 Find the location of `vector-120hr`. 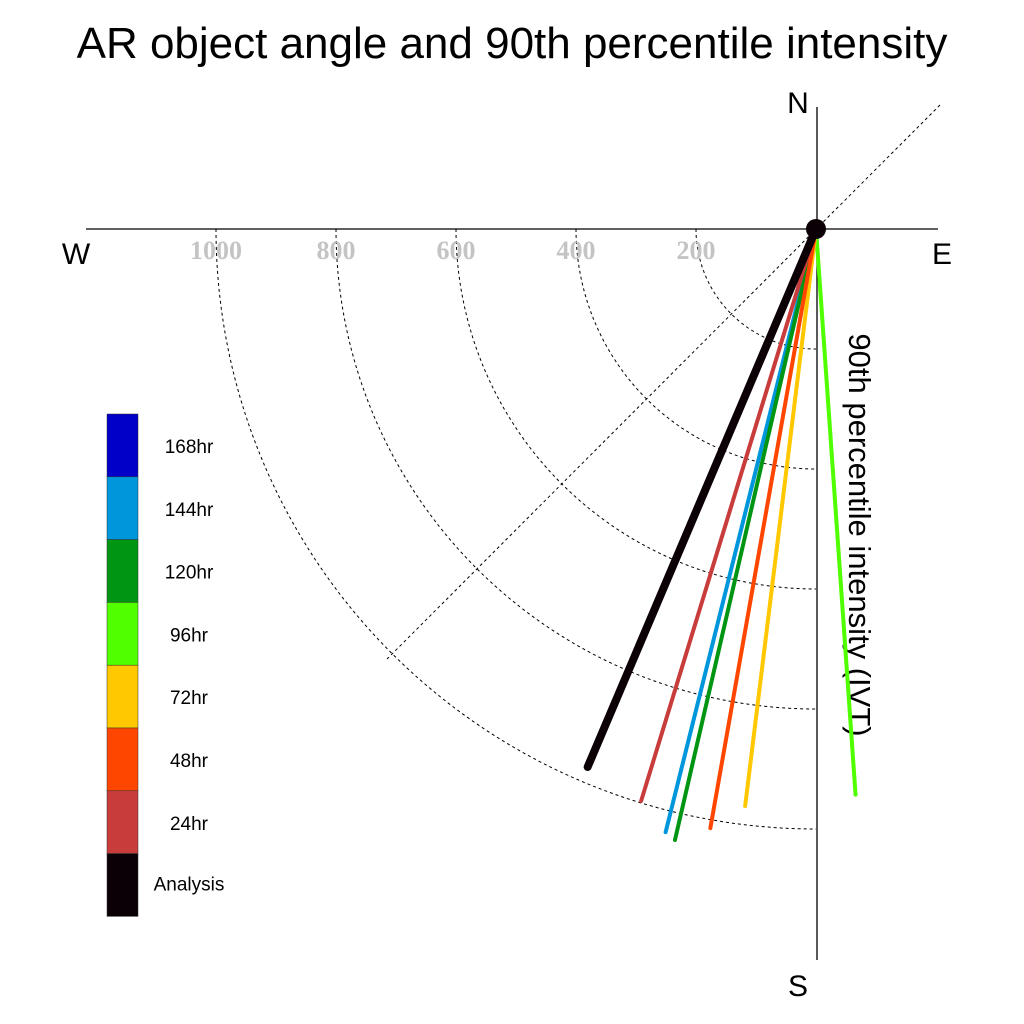

vector-120hr is located at coordinates (745, 534).